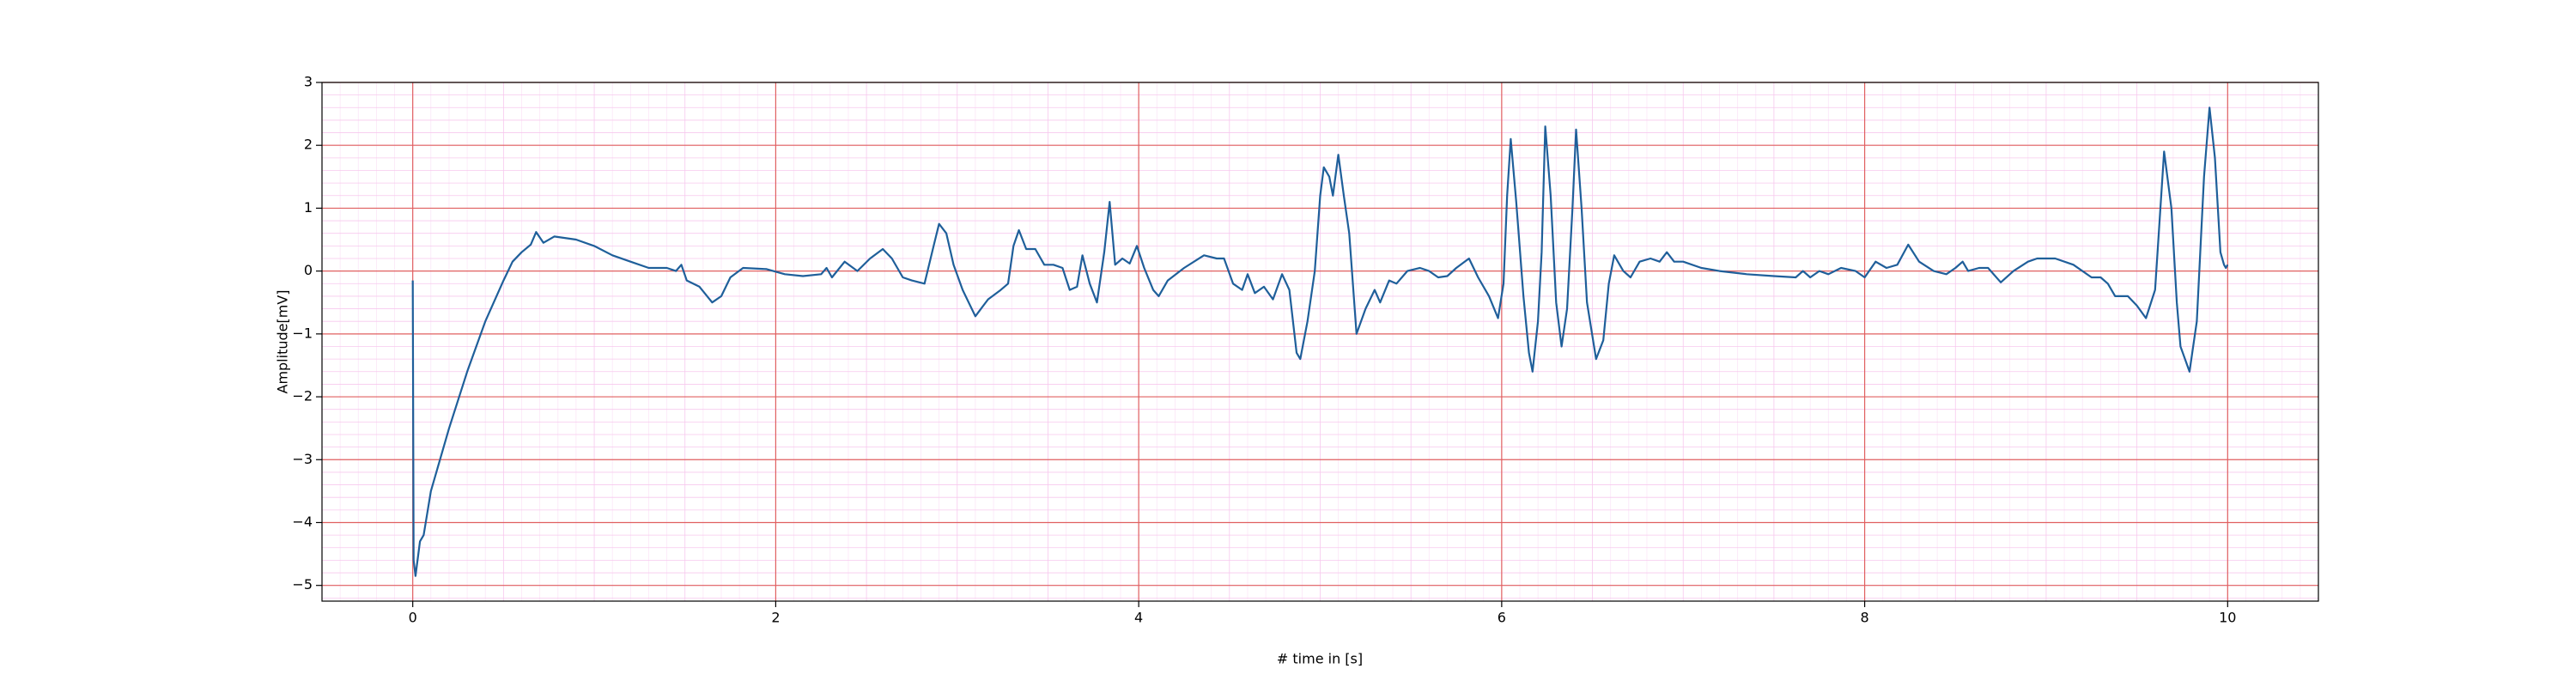 This screenshot has width=2576, height=687. What do you see at coordinates (302, 522) in the screenshot?
I see `y-tick-label: −4` at bounding box center [302, 522].